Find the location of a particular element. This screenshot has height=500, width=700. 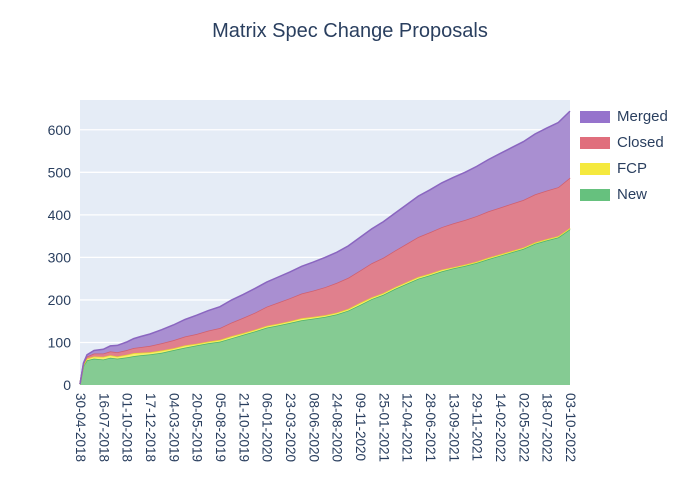

x-tick-label-30-04-2018: 30-04-2018 is located at coordinates (80, 427).